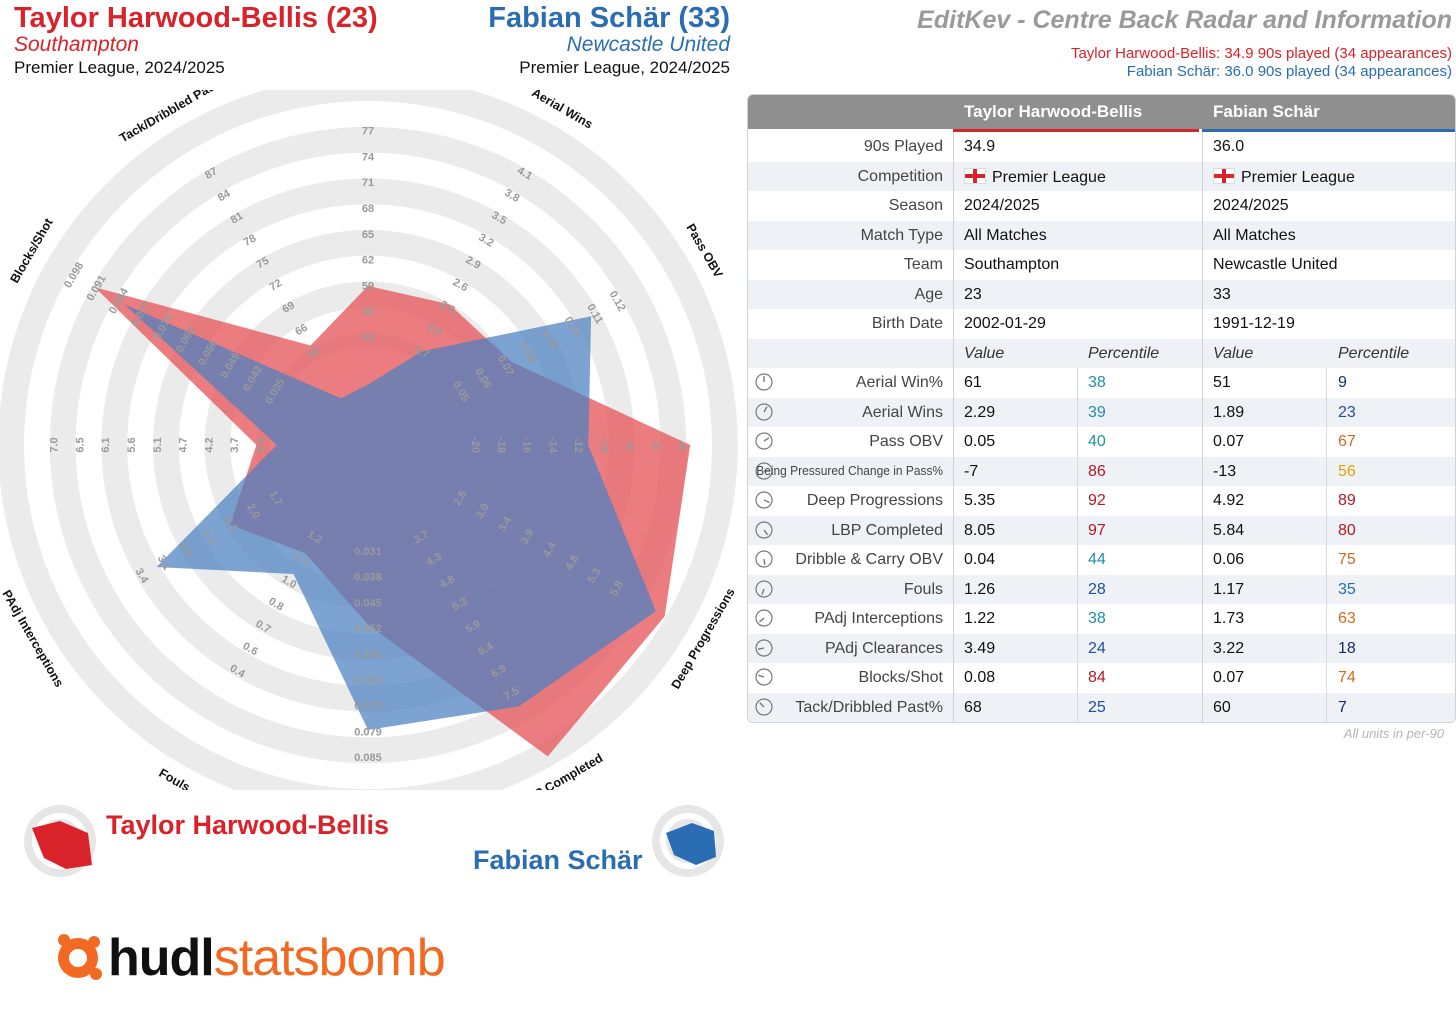  What do you see at coordinates (656, 445) in the screenshot?
I see `radar-tick-label: -6` at bounding box center [656, 445].